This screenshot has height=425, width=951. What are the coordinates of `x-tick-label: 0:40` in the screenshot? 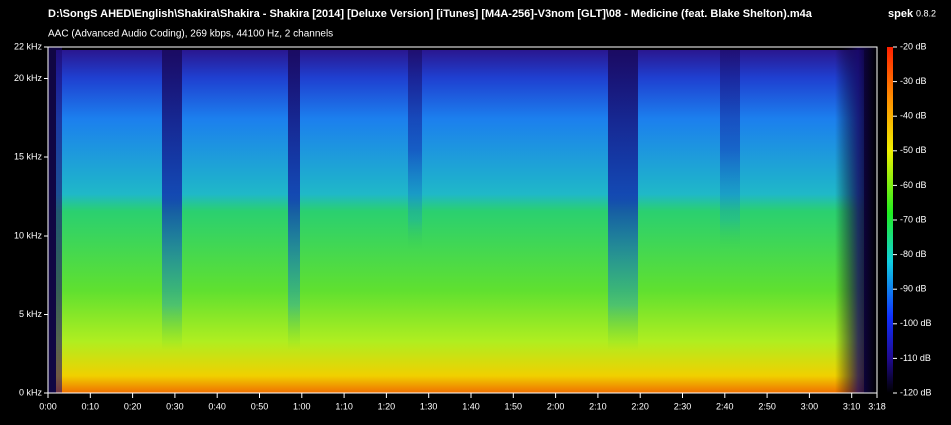 It's located at (217, 406).